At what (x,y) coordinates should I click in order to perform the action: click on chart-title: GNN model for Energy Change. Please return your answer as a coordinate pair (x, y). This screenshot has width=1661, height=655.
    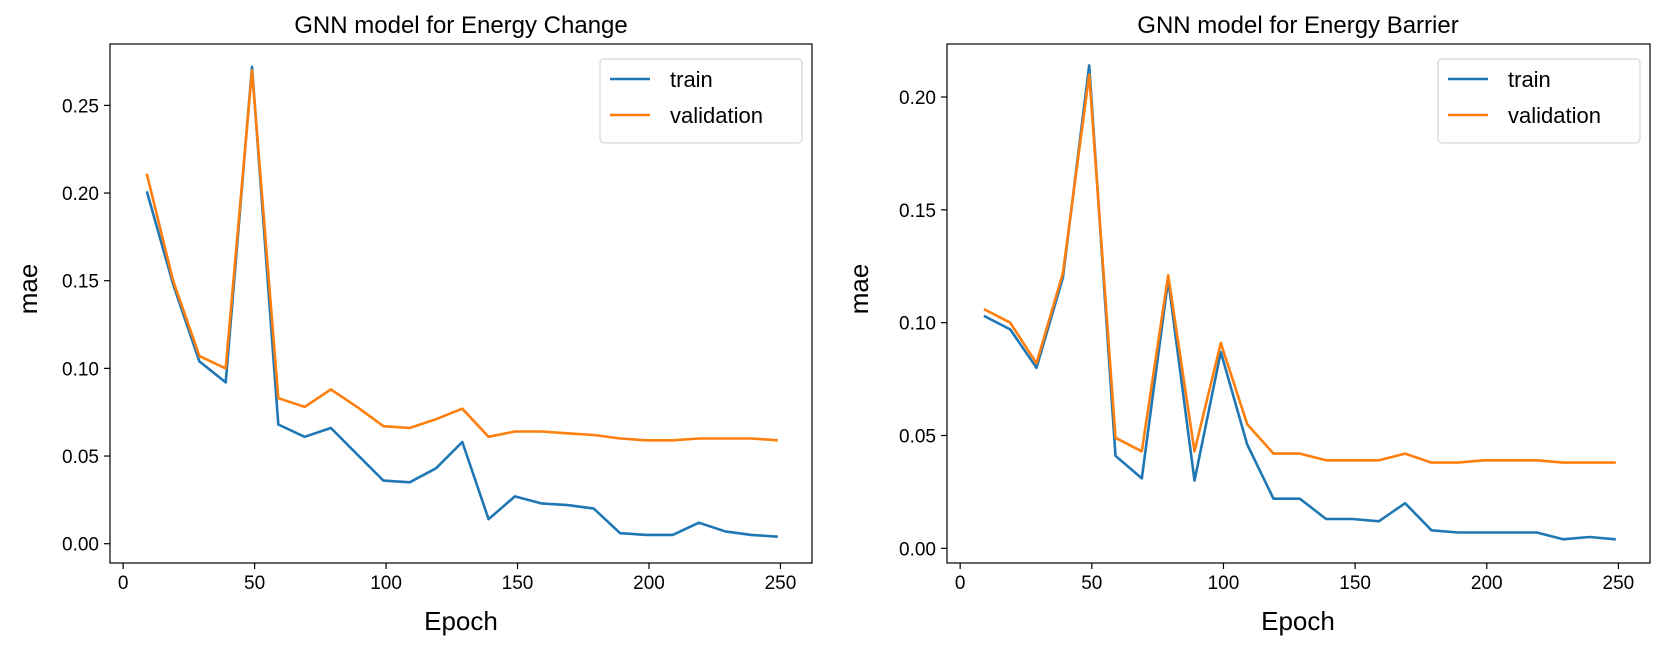
    Looking at the image, I should click on (461, 25).